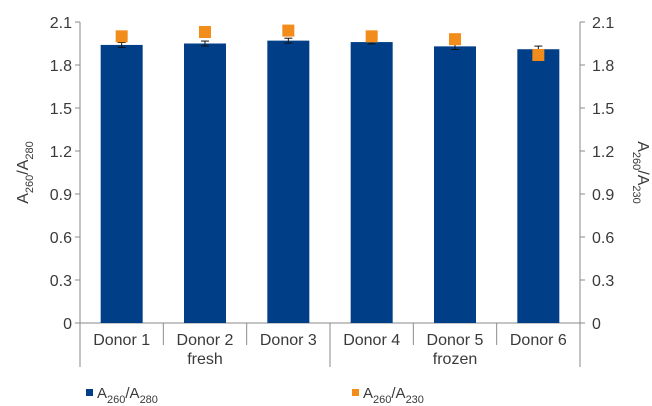 This screenshot has width=652, height=406. Describe the element at coordinates (398, 393) in the screenshot. I see `legend-label-markers-sep: /A` at that location.